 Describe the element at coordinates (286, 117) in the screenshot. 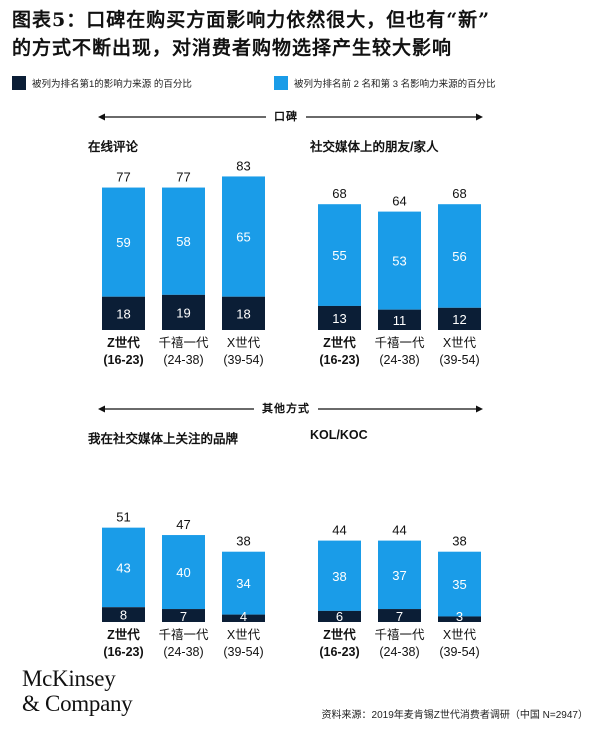

I see `section-label-word-of-mouth: 口碑` at that location.